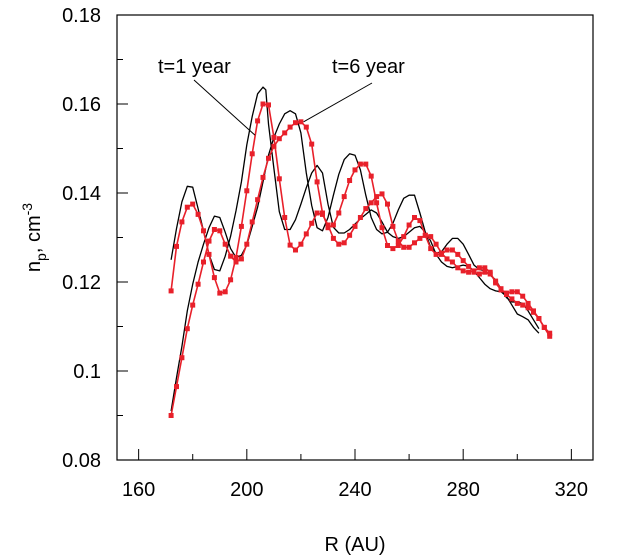 The width and height of the screenshot is (619, 560). I want to click on y-axis-title-subscript: p, so click(41, 257).